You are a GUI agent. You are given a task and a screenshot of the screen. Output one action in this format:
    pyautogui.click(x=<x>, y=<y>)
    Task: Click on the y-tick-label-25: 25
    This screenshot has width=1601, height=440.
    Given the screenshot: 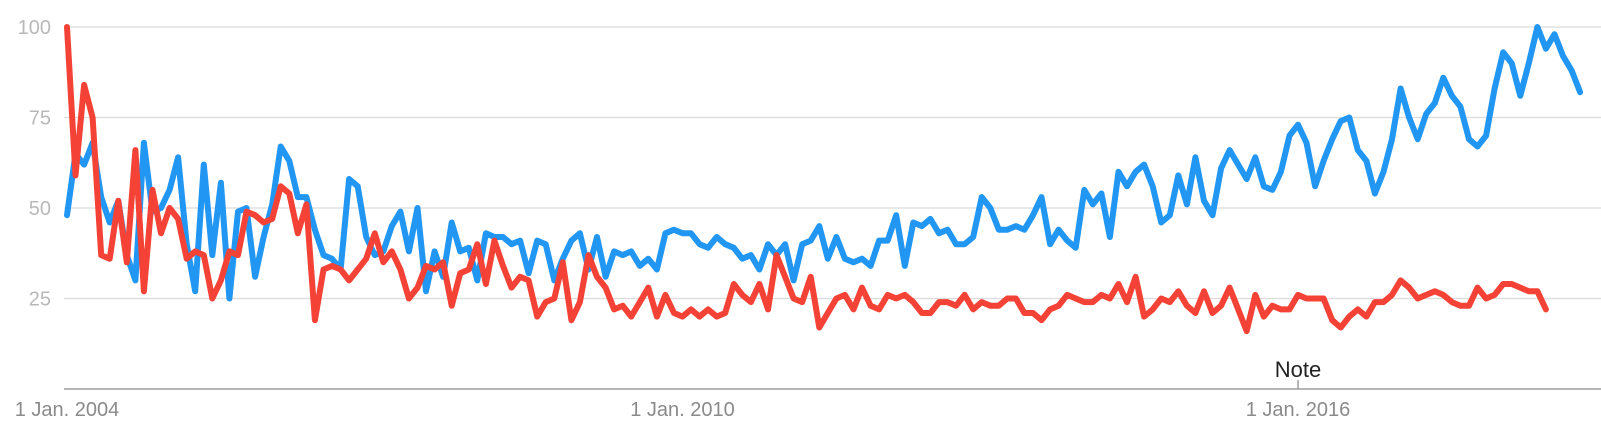 What is the action you would take?
    pyautogui.click(x=40, y=300)
    